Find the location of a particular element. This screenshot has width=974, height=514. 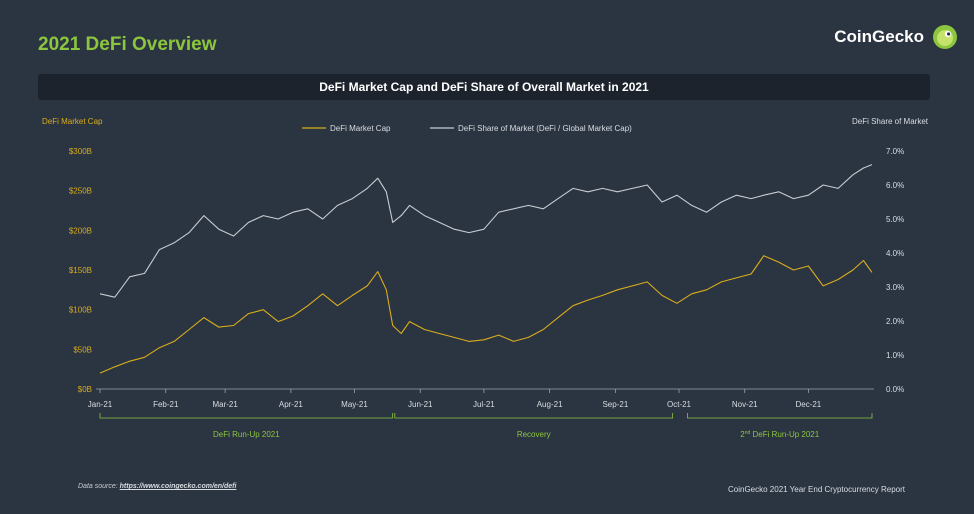

right-tick-label: 1.0% is located at coordinates (895, 355).